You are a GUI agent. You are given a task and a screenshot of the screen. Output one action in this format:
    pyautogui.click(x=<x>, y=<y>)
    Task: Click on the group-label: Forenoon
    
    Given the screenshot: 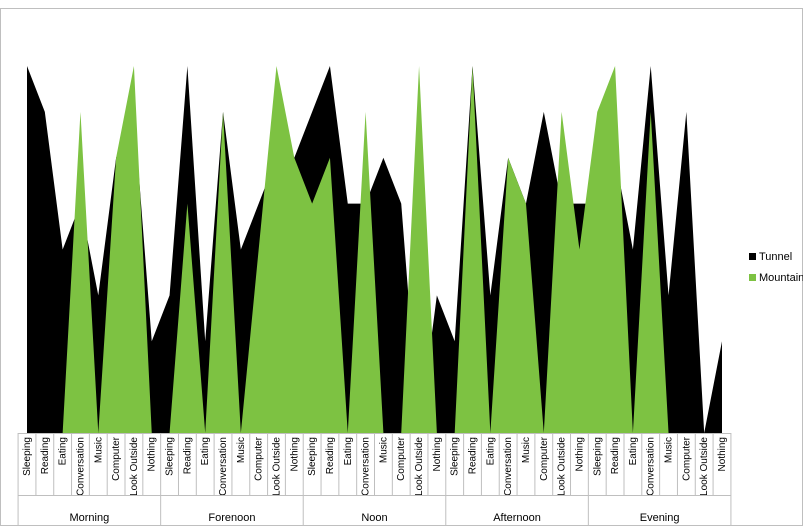 What is the action you would take?
    pyautogui.click(x=231, y=518)
    